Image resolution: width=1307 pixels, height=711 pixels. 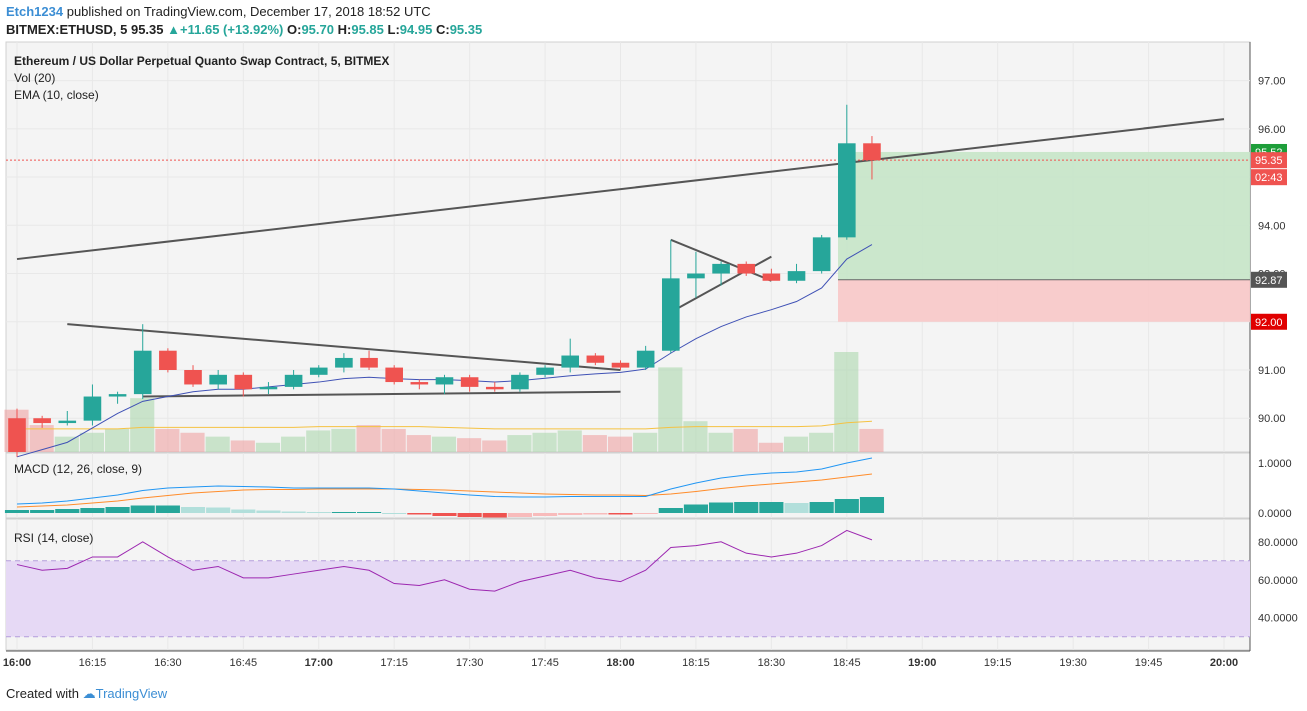 What do you see at coordinates (847, 663) in the screenshot?
I see `time-tick-label: 18:45` at bounding box center [847, 663].